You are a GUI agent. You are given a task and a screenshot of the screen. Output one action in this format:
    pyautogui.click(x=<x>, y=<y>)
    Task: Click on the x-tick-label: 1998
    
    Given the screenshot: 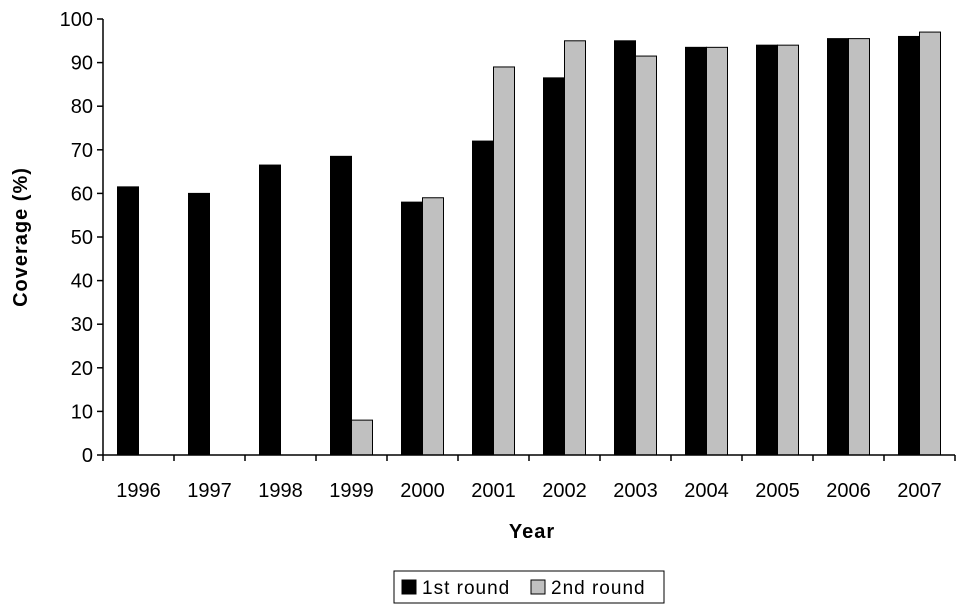 What is the action you would take?
    pyautogui.click(x=280, y=491)
    